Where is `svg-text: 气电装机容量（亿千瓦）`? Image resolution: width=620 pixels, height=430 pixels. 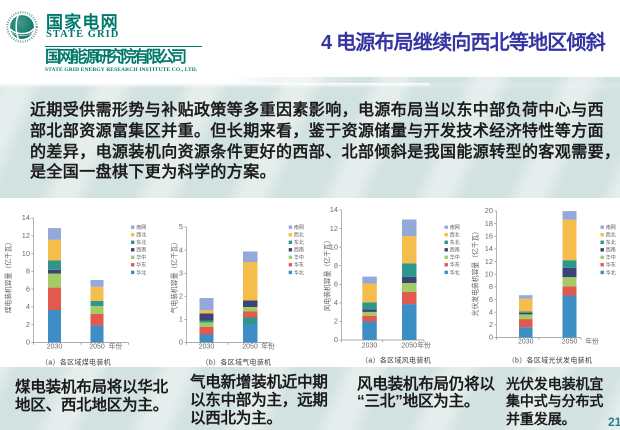
svg-text: 气电装机容量（亿千瓦） is located at coordinates (174, 276).